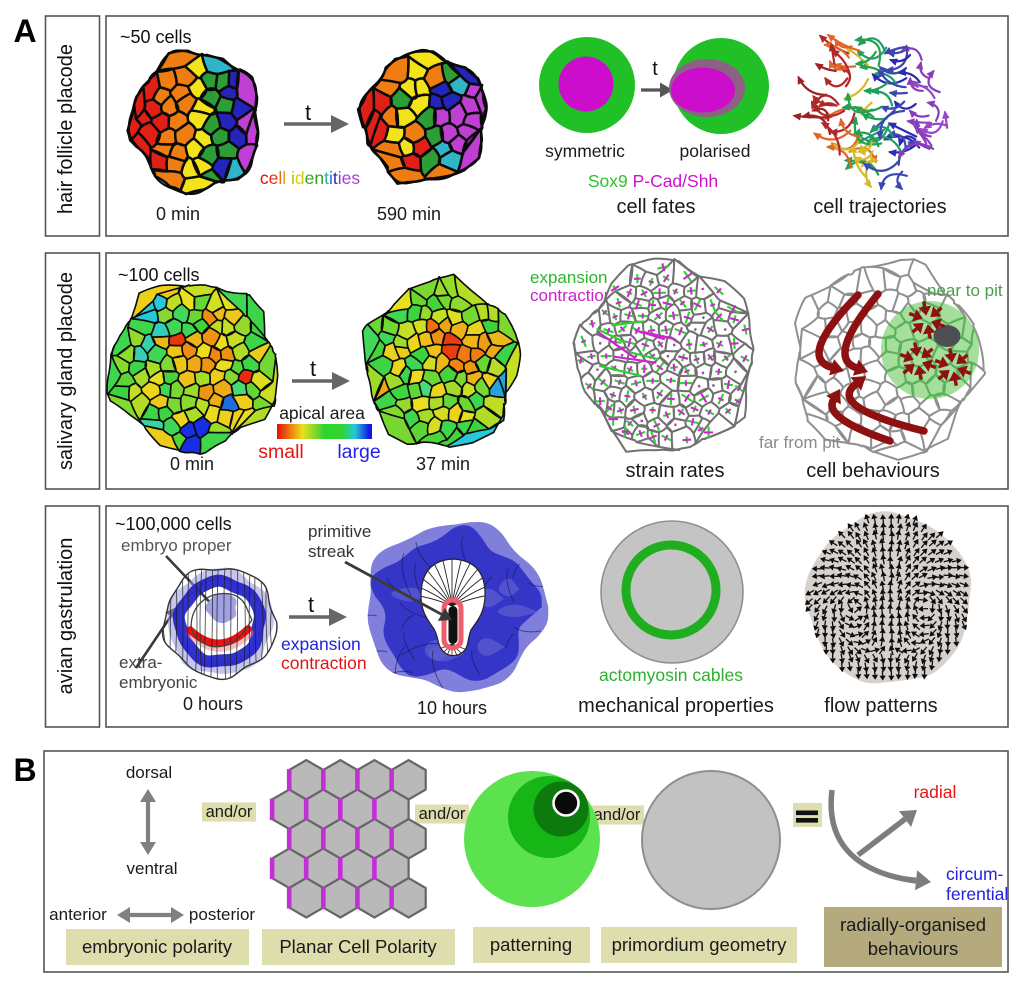 The height and width of the screenshot is (984, 1024). Describe the element at coordinates (880, 706) in the screenshot. I see `svg-text: flow patterns` at that location.